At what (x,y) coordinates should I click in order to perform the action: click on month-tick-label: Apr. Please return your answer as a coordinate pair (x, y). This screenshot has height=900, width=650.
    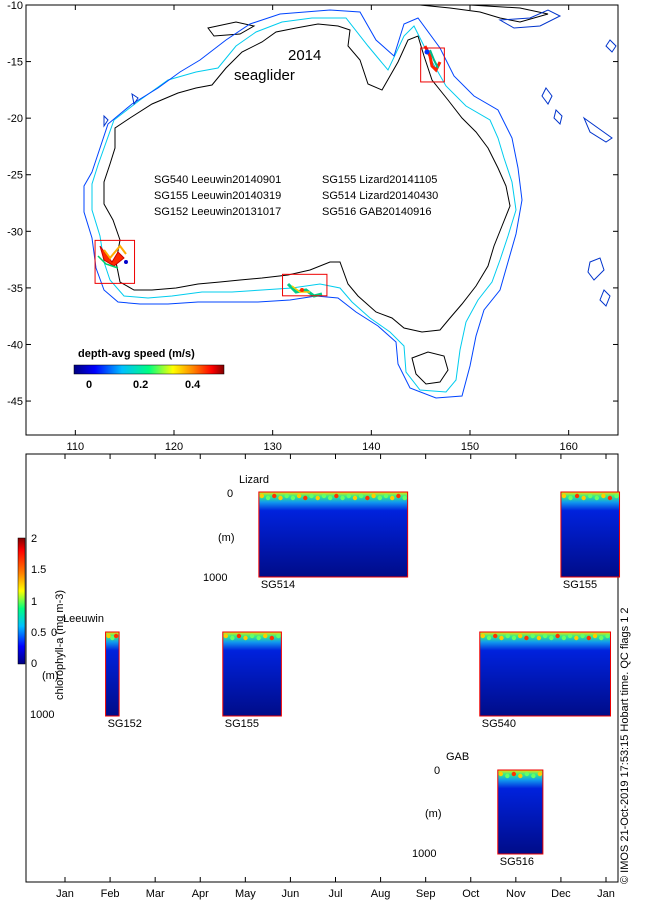
    Looking at the image, I should click on (200, 894).